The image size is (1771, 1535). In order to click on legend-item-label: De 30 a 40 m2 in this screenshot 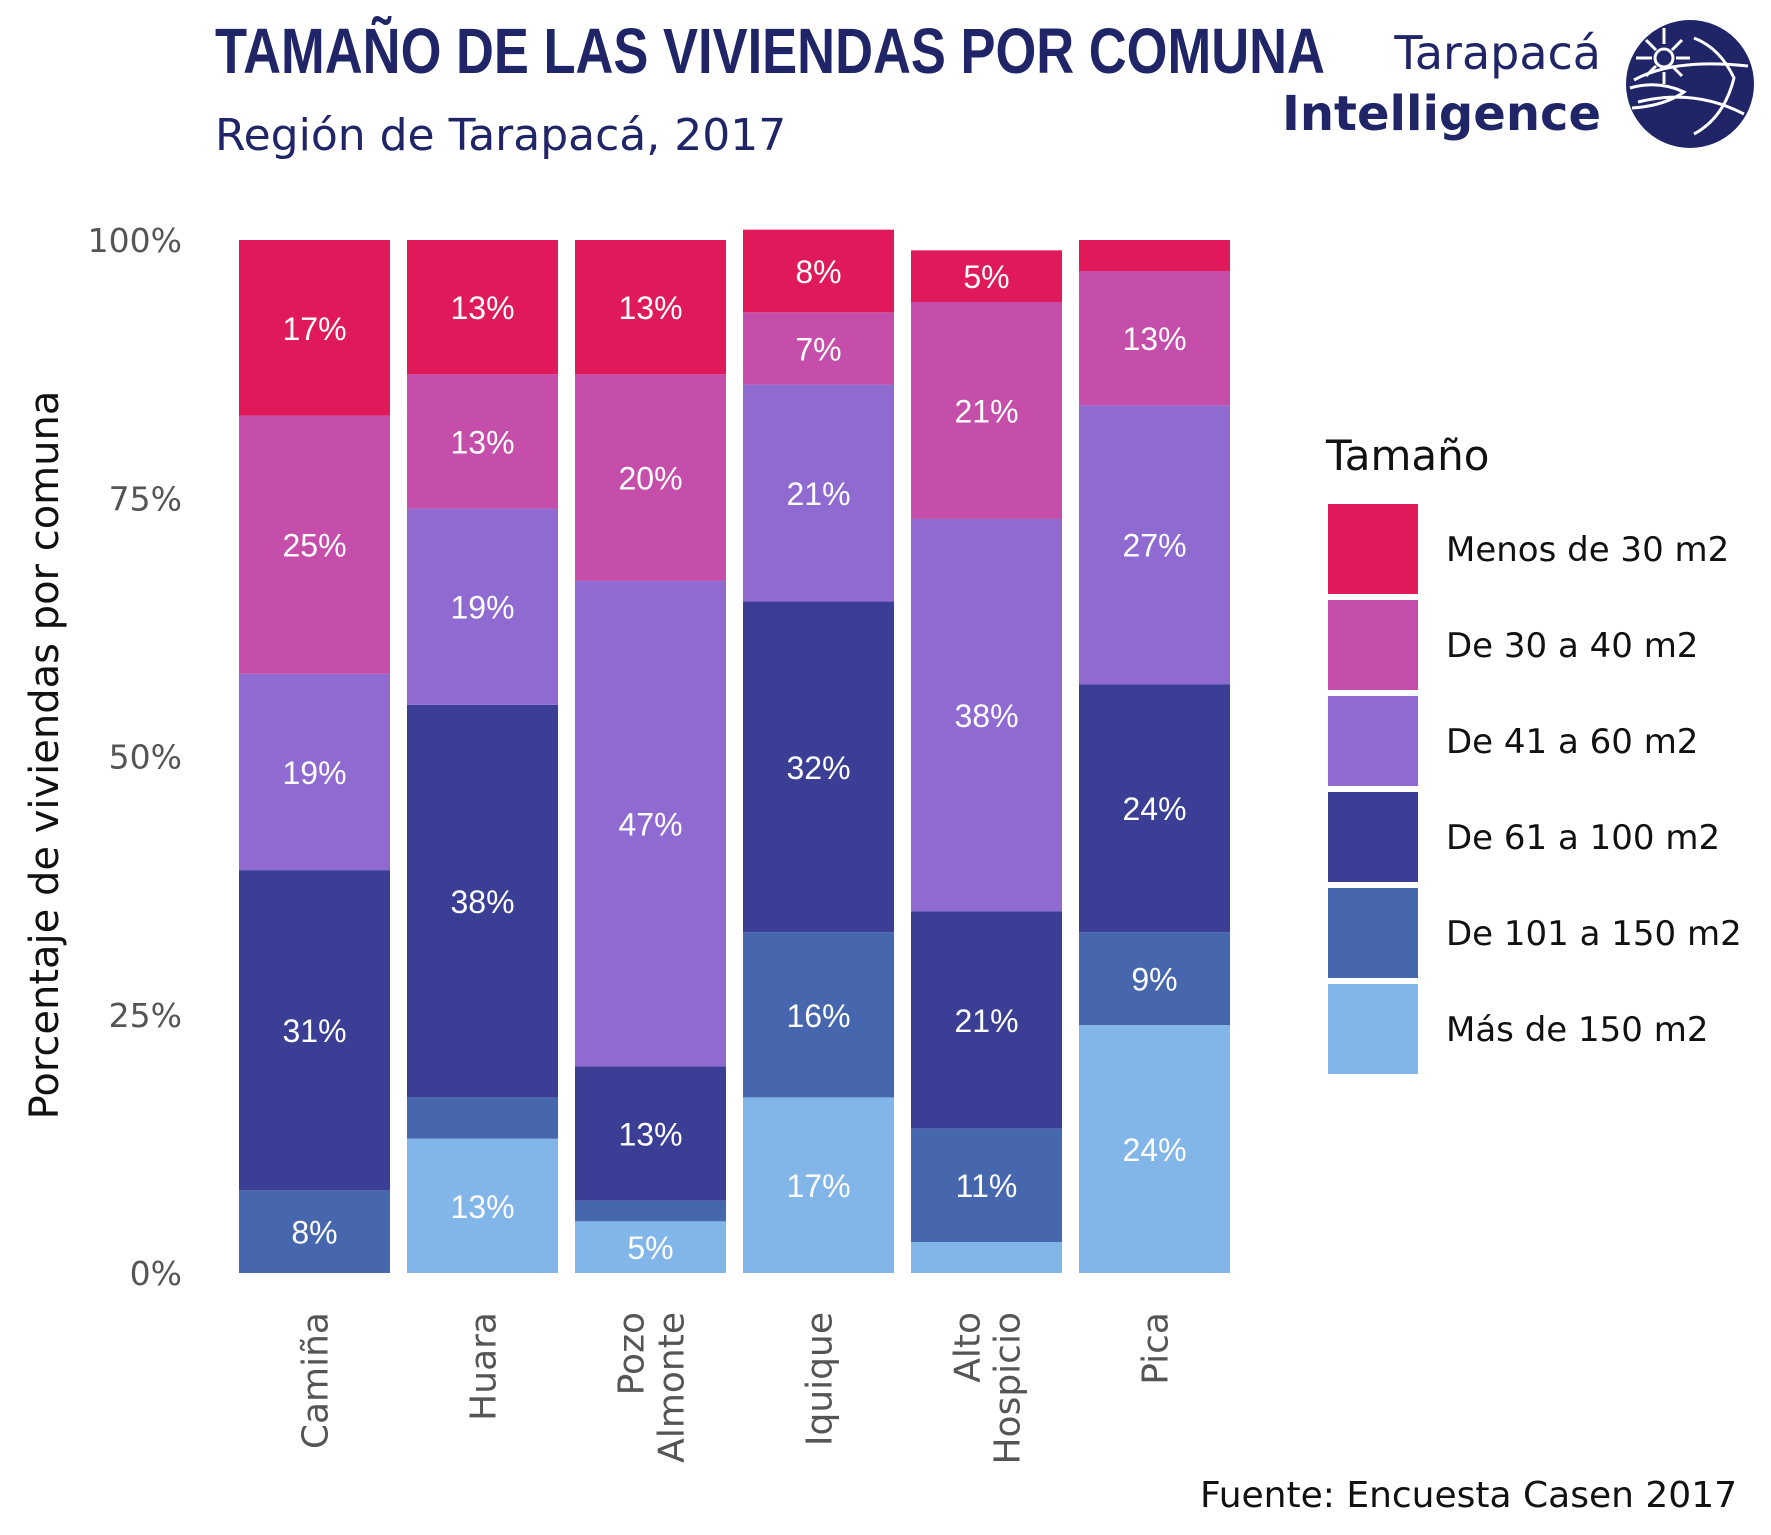, I will do `click(1572, 646)`.